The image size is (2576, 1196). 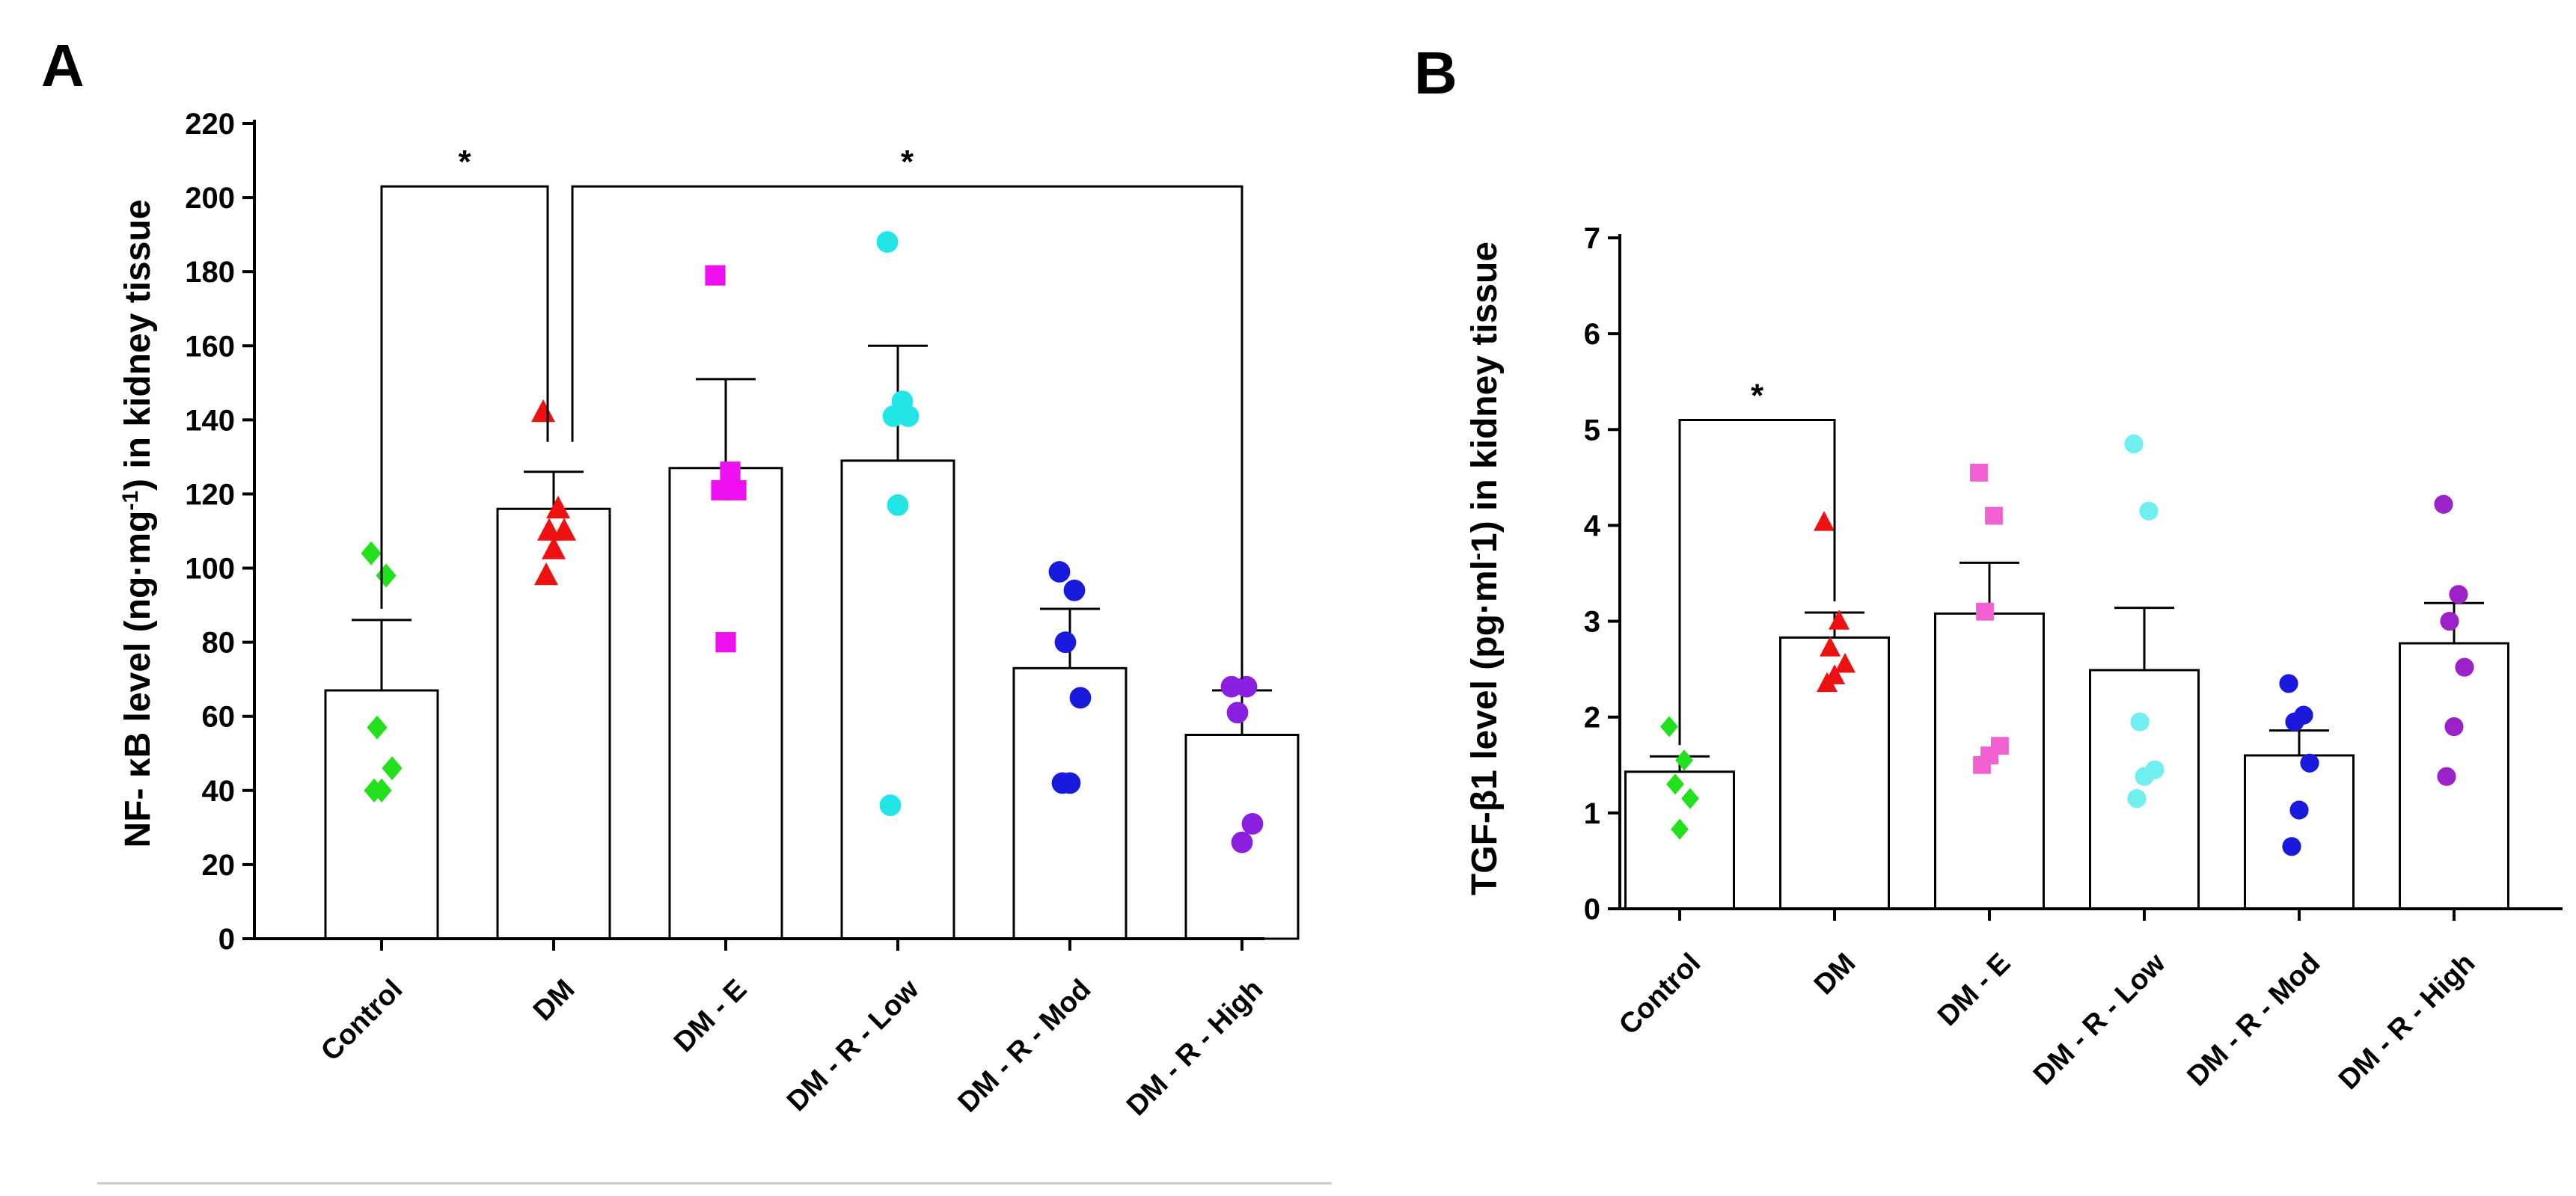 I want to click on y-tick-label: 200, so click(x=210, y=198).